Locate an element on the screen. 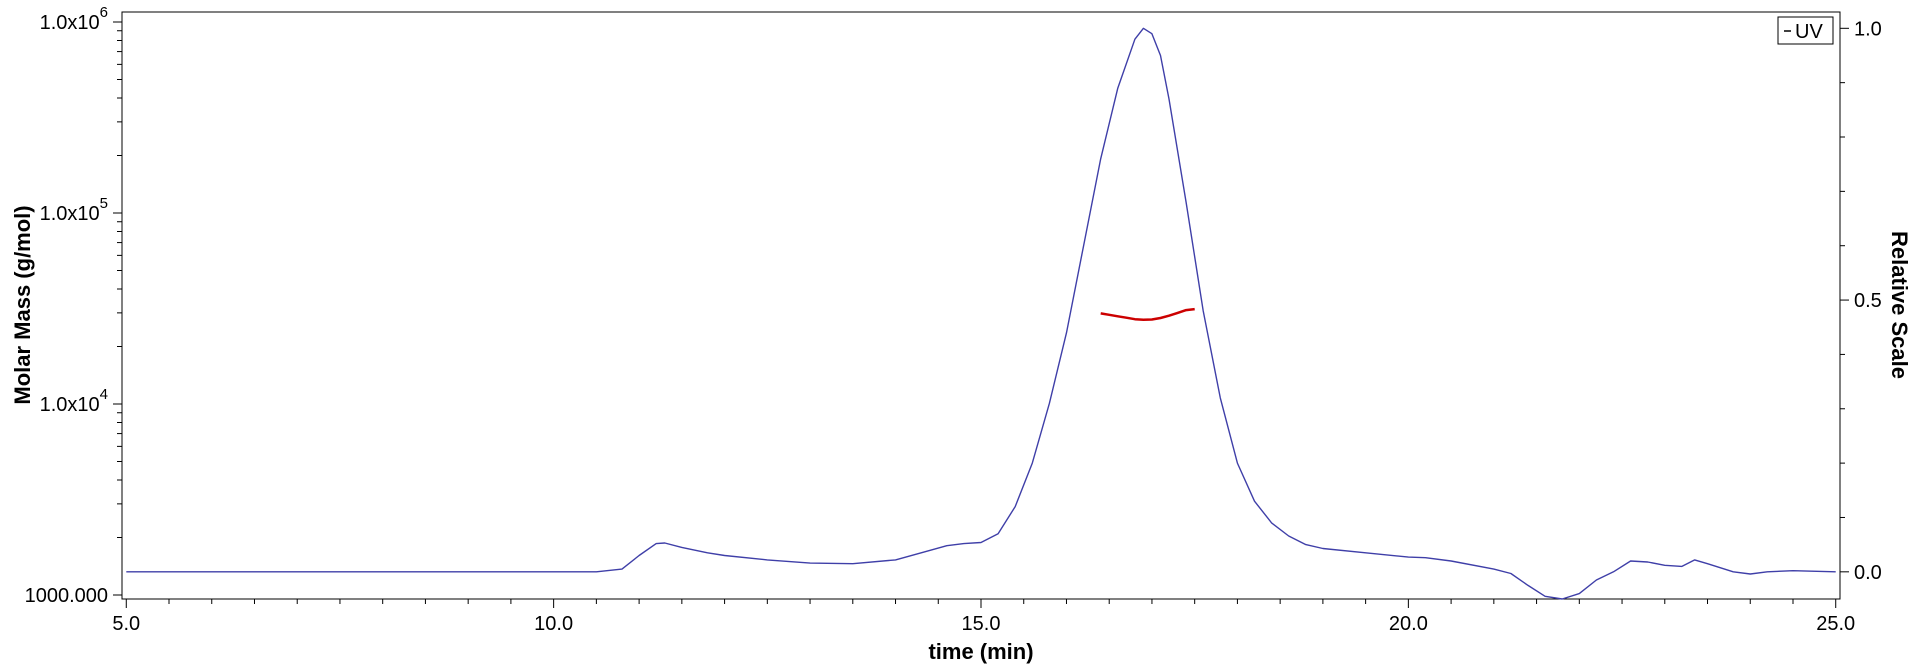 This screenshot has width=1920, height=672. x-tick-label: 5.0 is located at coordinates (126, 624).